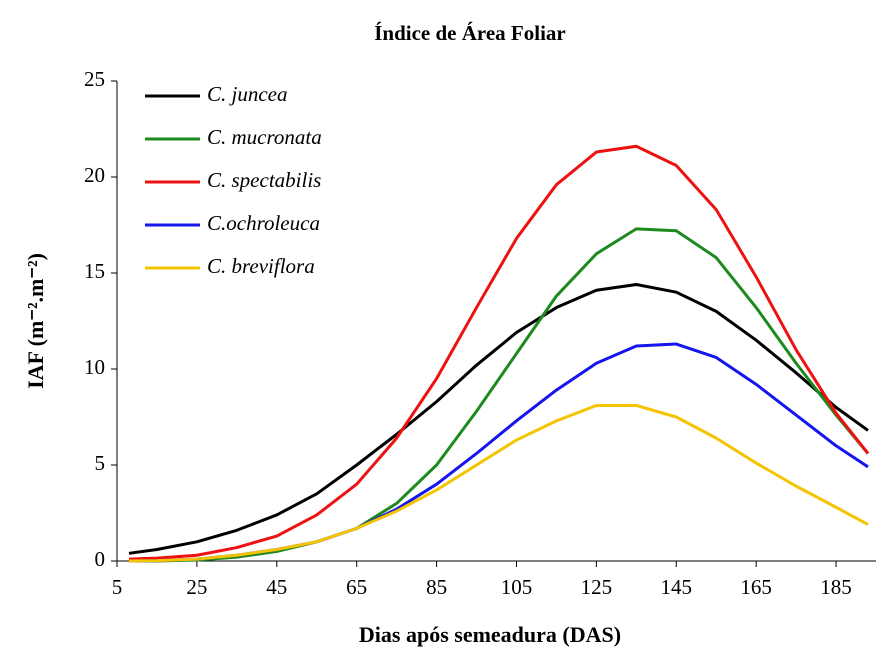 This screenshot has height=657, width=883. I want to click on chart-title: Índice de Área Foliar, so click(470, 33).